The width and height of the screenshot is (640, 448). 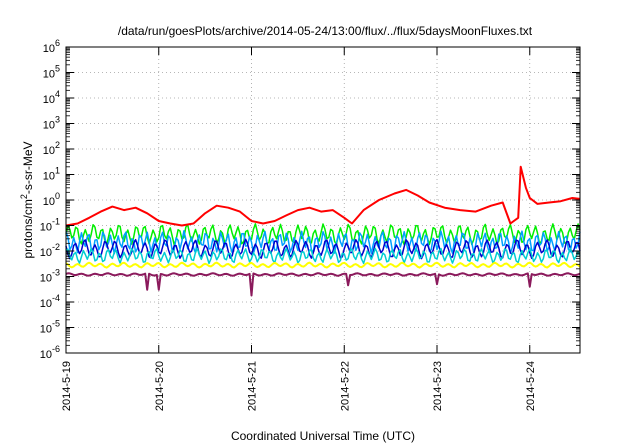 I want to click on y-tick-label: 10¹, so click(x=51, y=174).